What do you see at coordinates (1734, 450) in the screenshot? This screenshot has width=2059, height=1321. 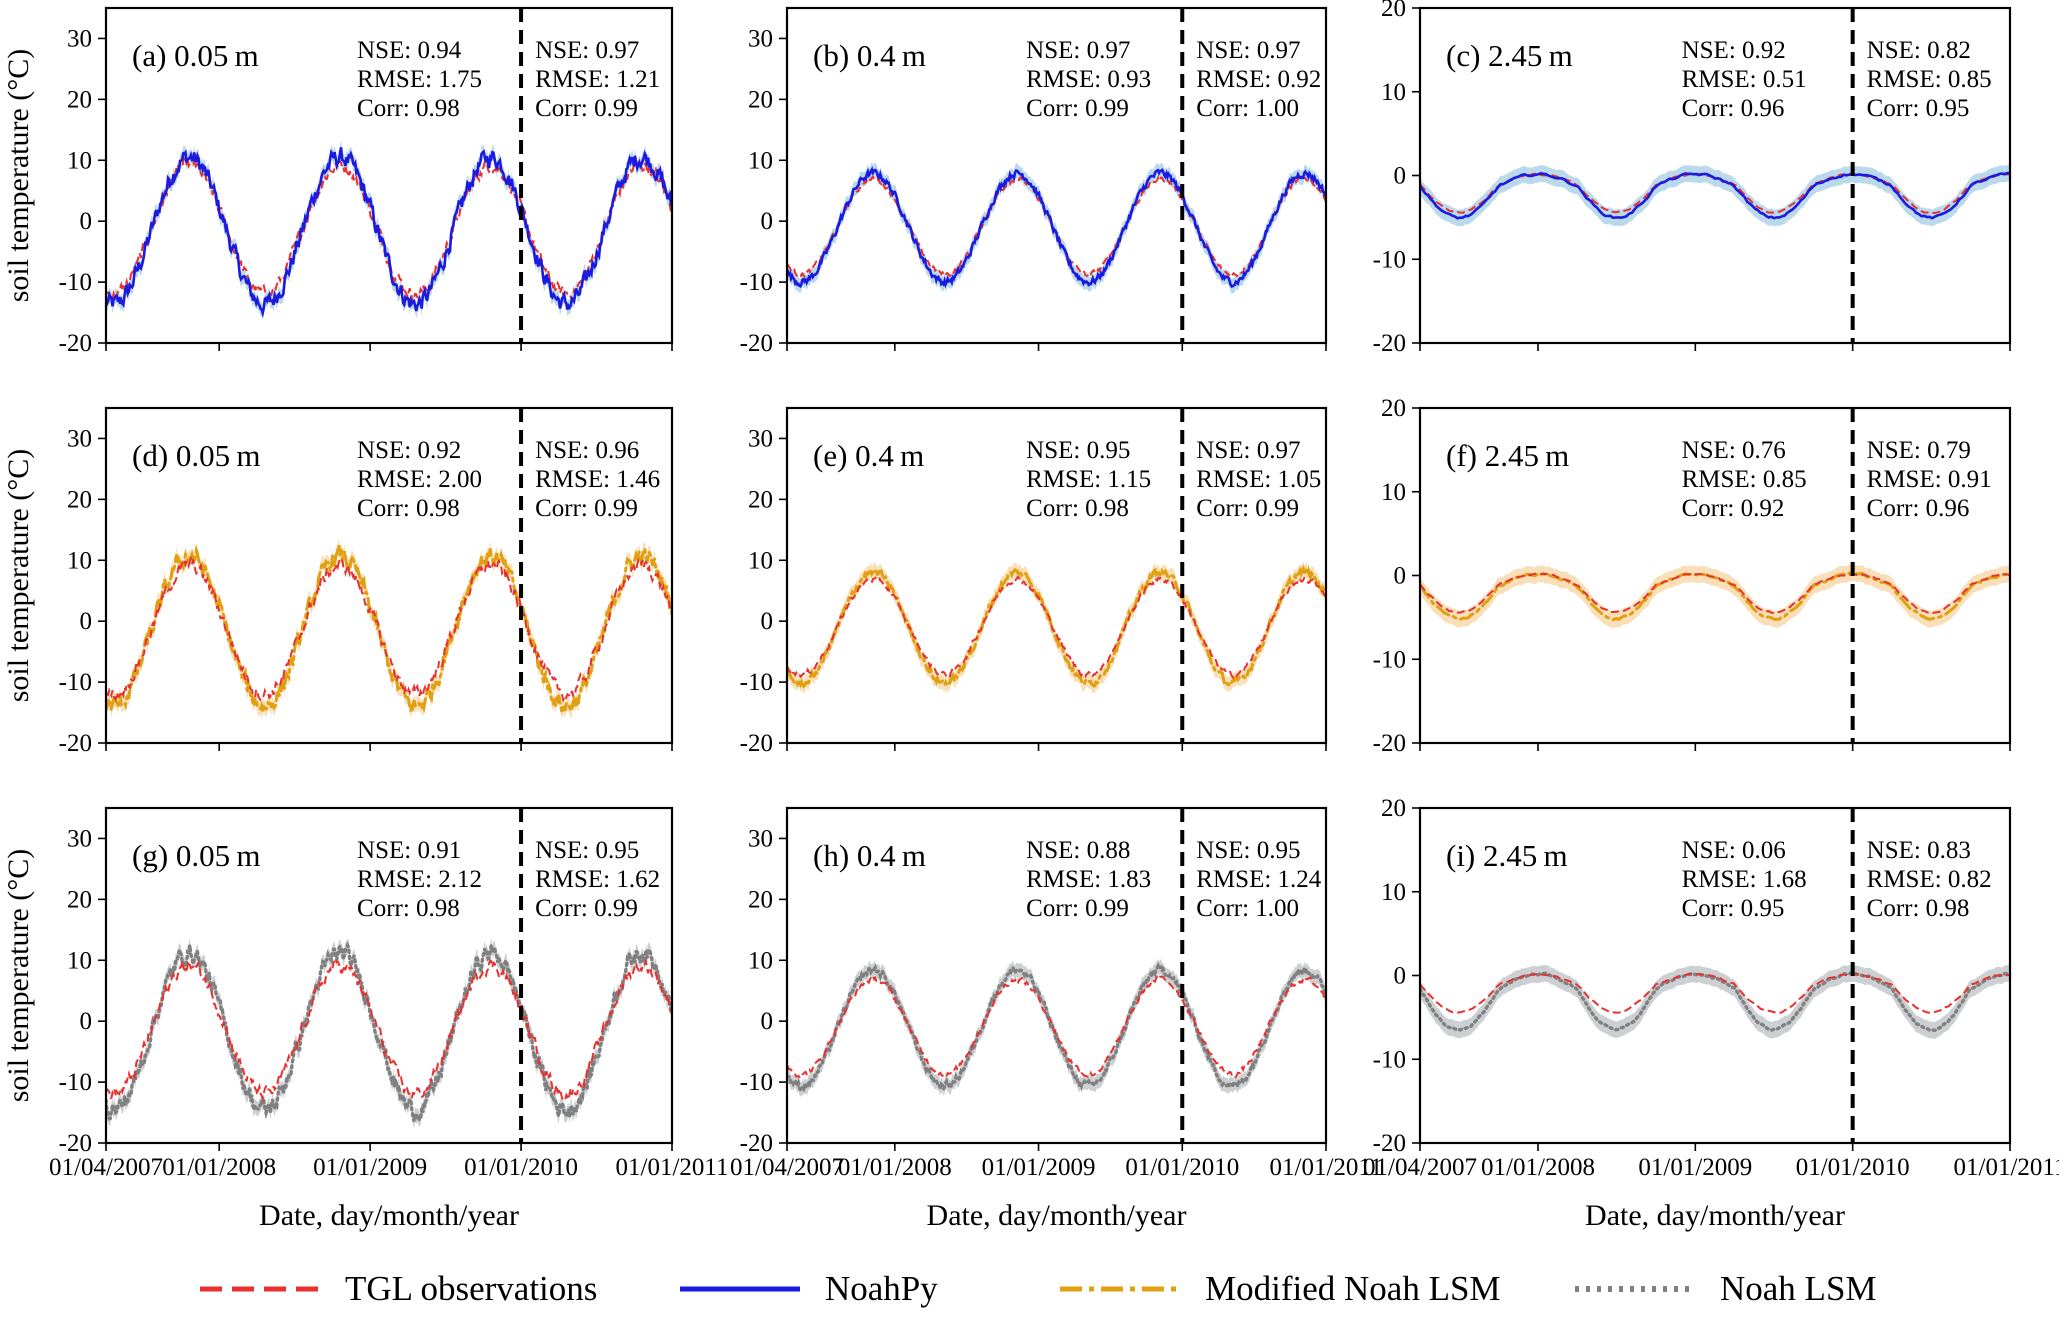 I see `stat-left: NSE: 0.76` at bounding box center [1734, 450].